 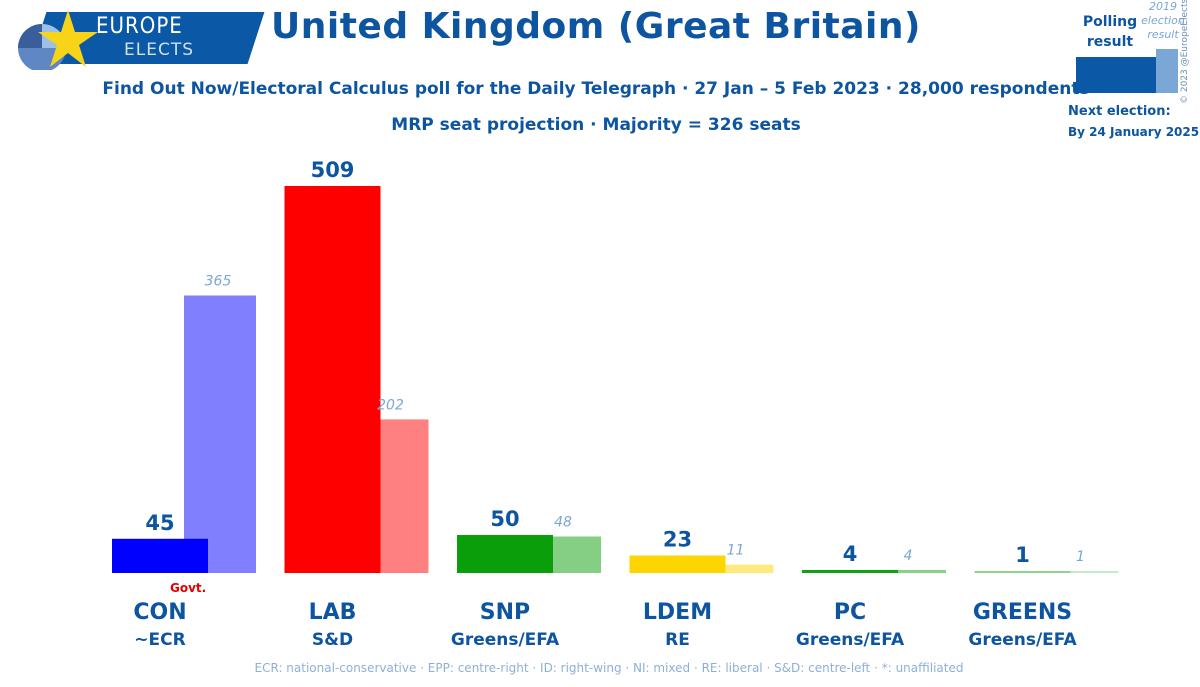 What do you see at coordinates (332, 379) in the screenshot?
I see `bar-poll-lab` at bounding box center [332, 379].